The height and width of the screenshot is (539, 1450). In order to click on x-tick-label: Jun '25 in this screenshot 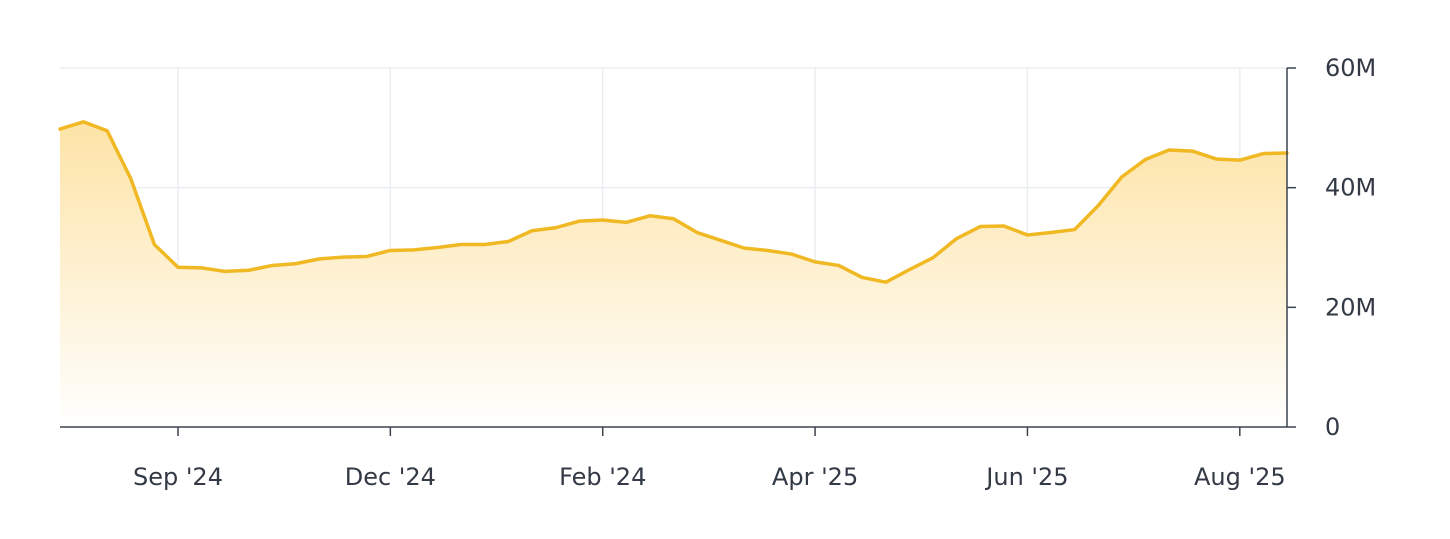, I will do `click(1026, 477)`.